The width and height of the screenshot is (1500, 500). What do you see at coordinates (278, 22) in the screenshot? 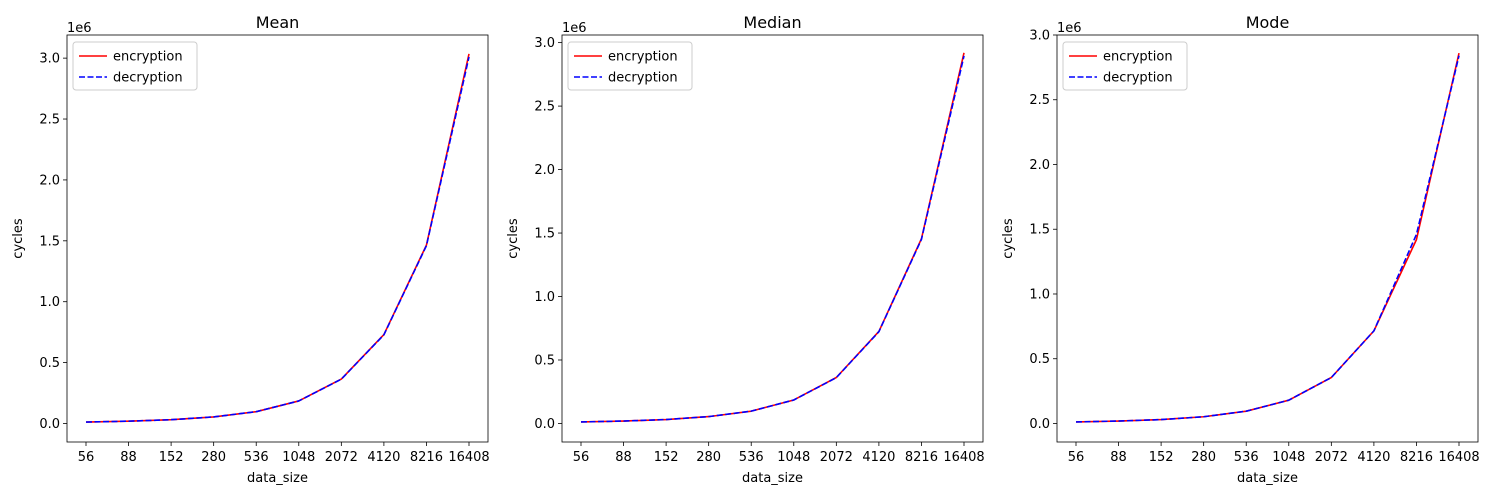
I see `chart-title: Mean` at bounding box center [278, 22].